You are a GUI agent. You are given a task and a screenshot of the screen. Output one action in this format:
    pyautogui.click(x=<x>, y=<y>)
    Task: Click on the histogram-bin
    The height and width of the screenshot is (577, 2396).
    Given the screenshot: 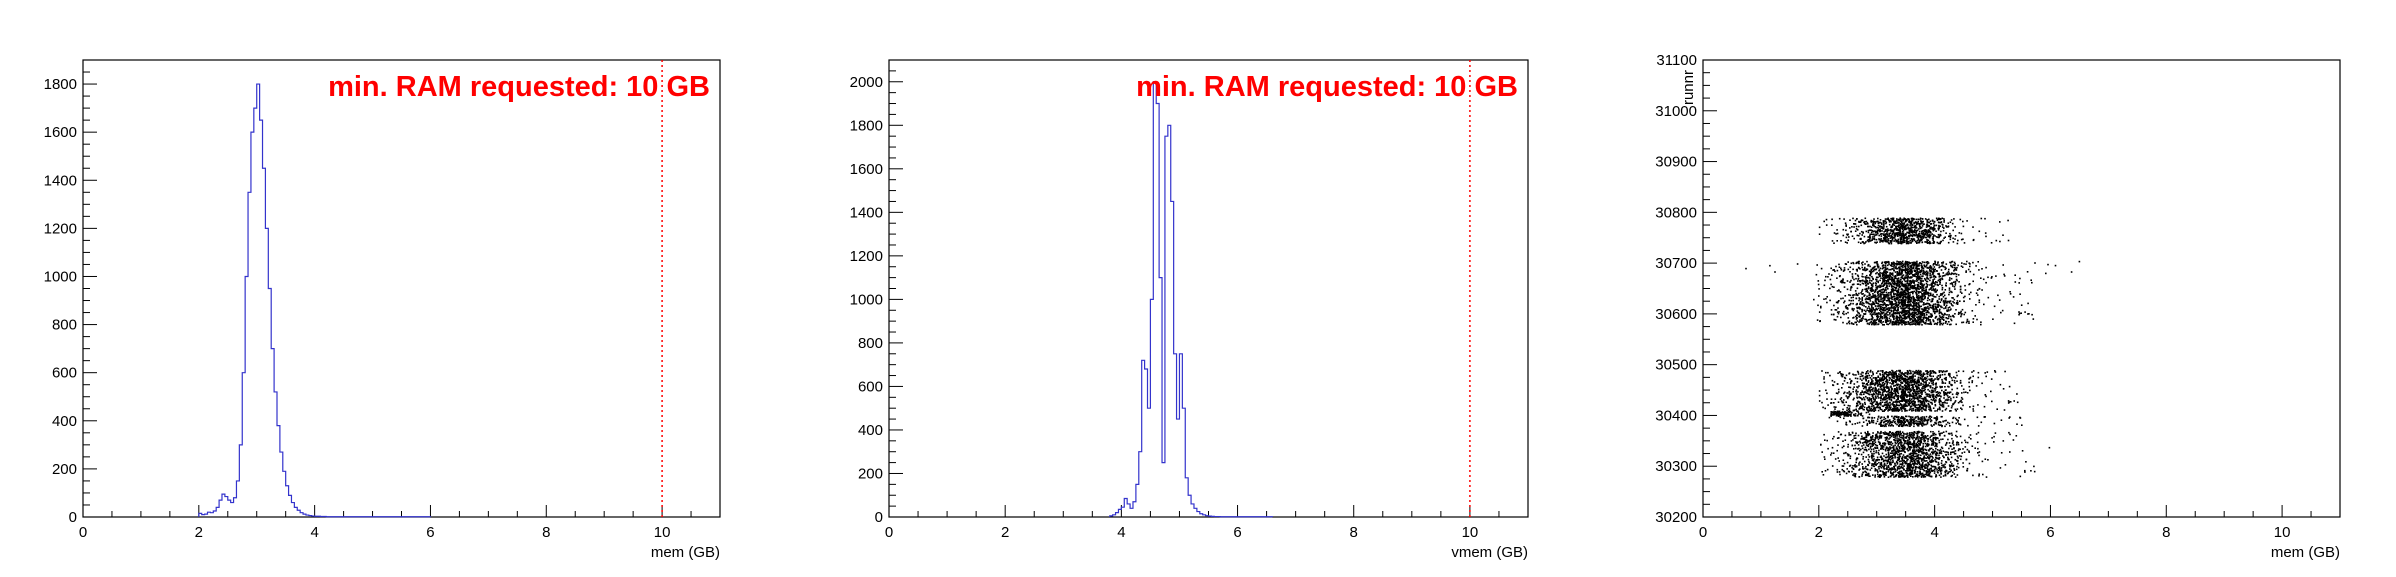 What is the action you would take?
    pyautogui.click(x=261, y=318)
    